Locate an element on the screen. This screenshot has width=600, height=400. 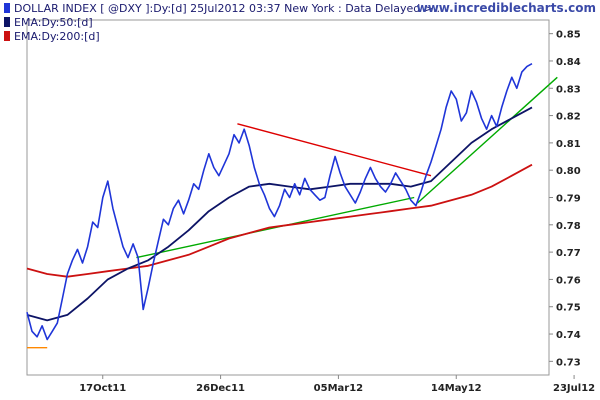
y-tick-label: 0.73 is located at coordinates (568, 362).